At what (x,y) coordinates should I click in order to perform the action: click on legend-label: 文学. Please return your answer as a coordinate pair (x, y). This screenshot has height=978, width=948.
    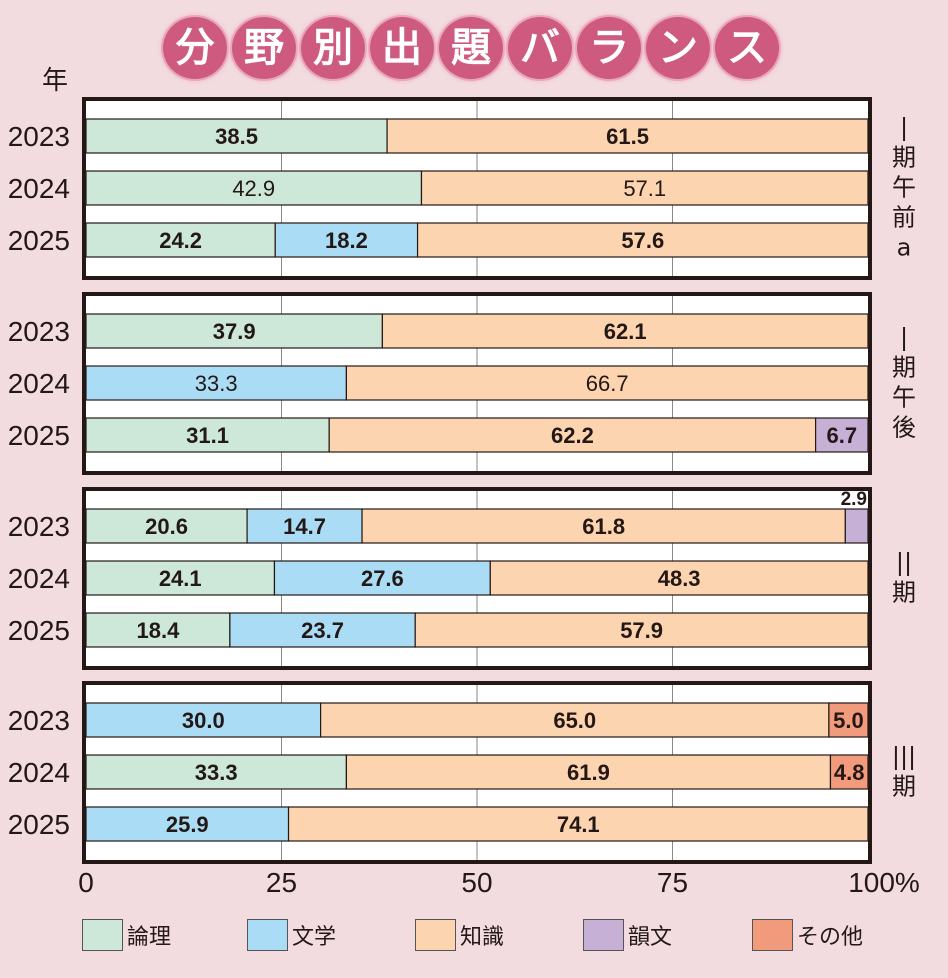
    Looking at the image, I should click on (314, 937).